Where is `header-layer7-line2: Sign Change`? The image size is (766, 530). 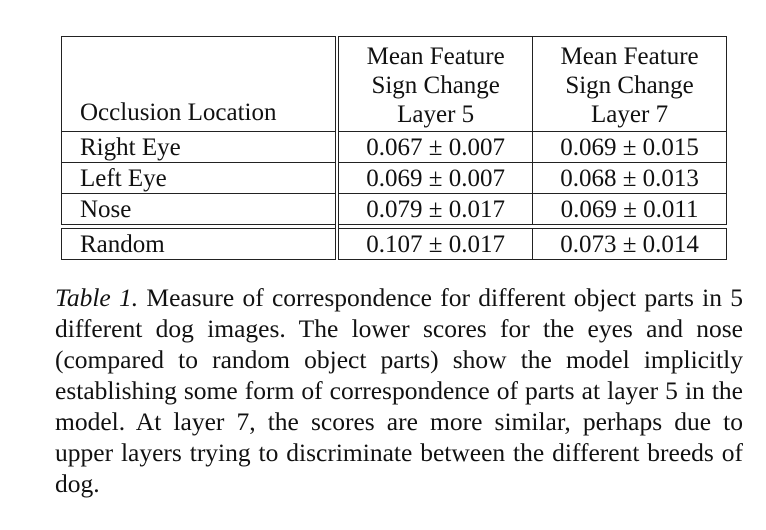 header-layer7-line2: Sign Change is located at coordinates (629, 85).